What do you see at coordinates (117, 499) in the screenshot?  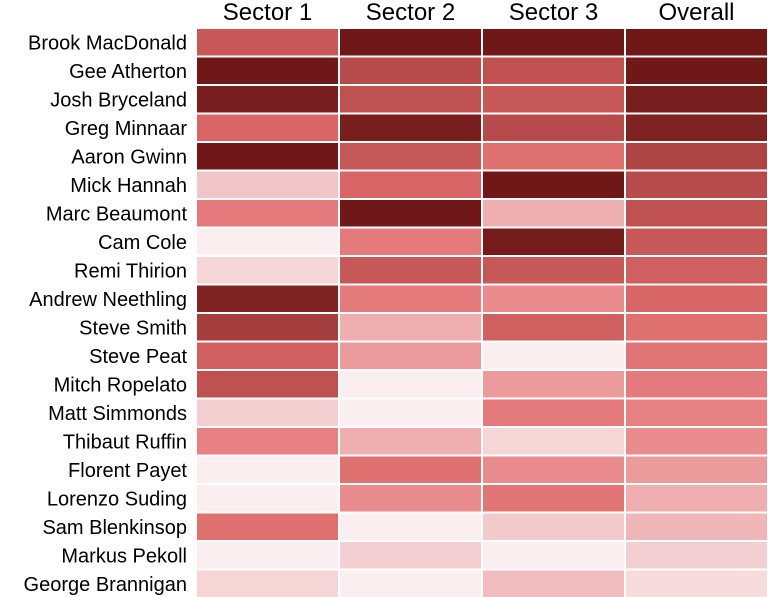 I see `row-label: Lorenzo Suding` at bounding box center [117, 499].